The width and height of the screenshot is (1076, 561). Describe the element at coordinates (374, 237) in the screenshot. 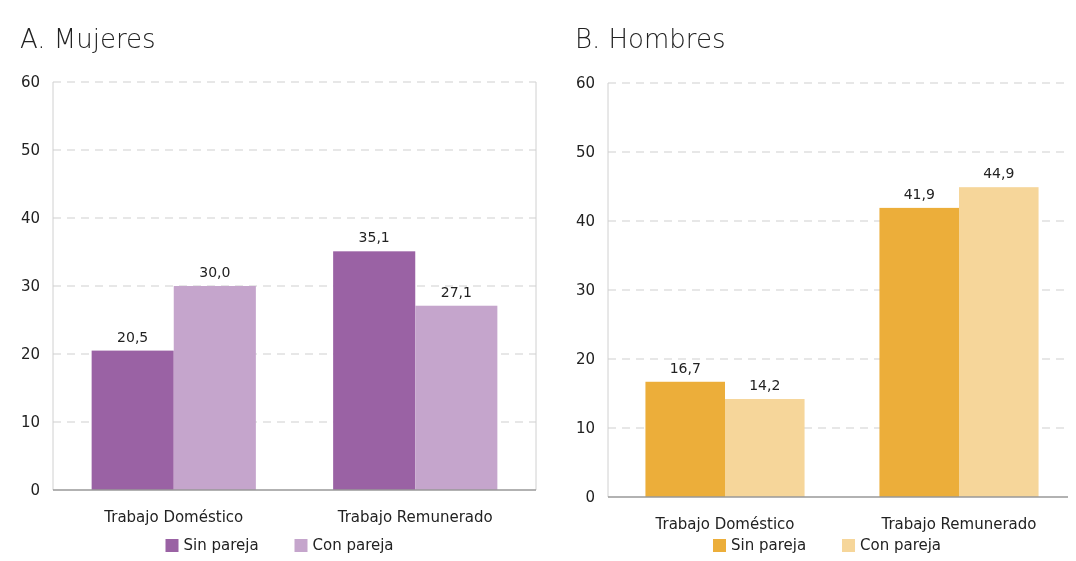

I see `data-label: 35,1` at that location.